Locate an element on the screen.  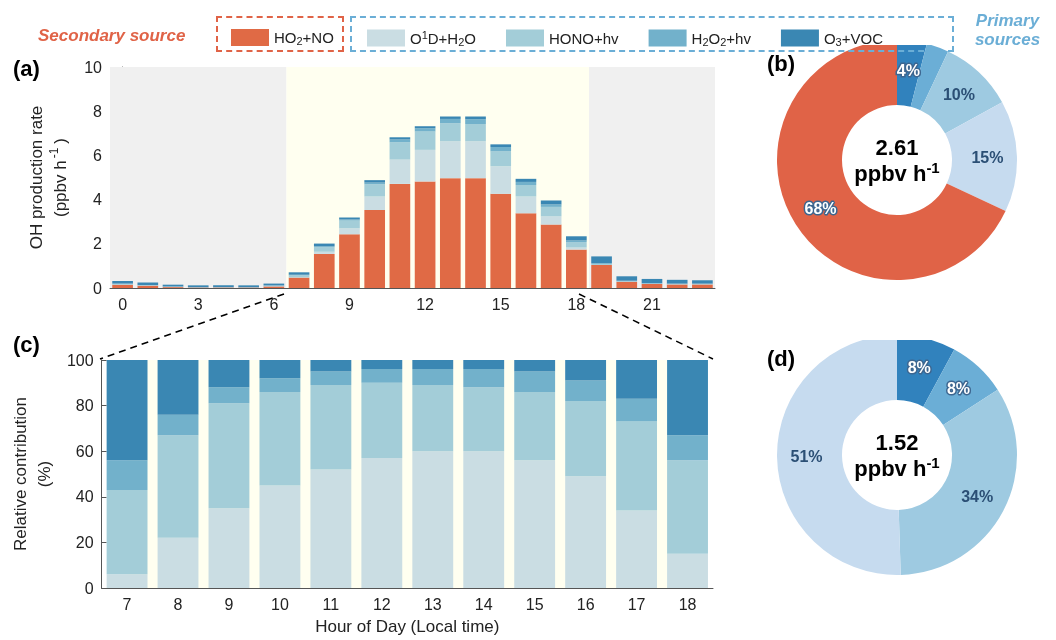
y-tick-label: 100 is located at coordinates (80, 360).